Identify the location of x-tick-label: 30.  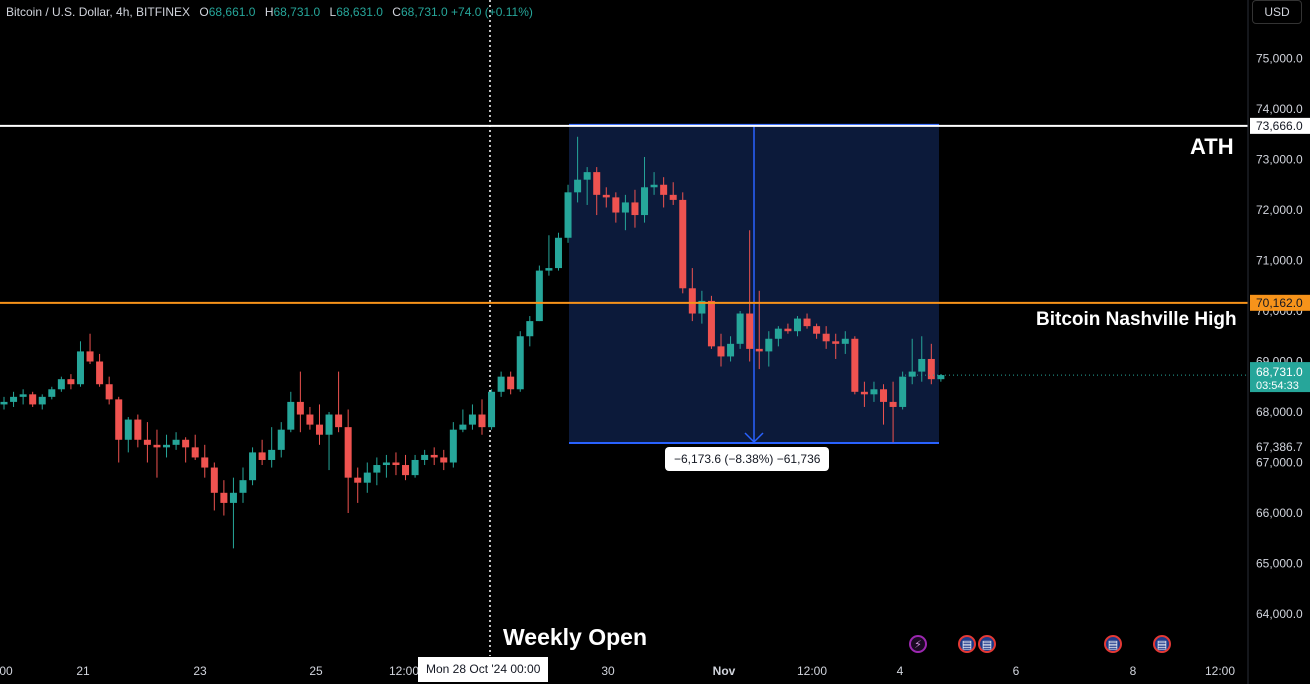
(608, 671).